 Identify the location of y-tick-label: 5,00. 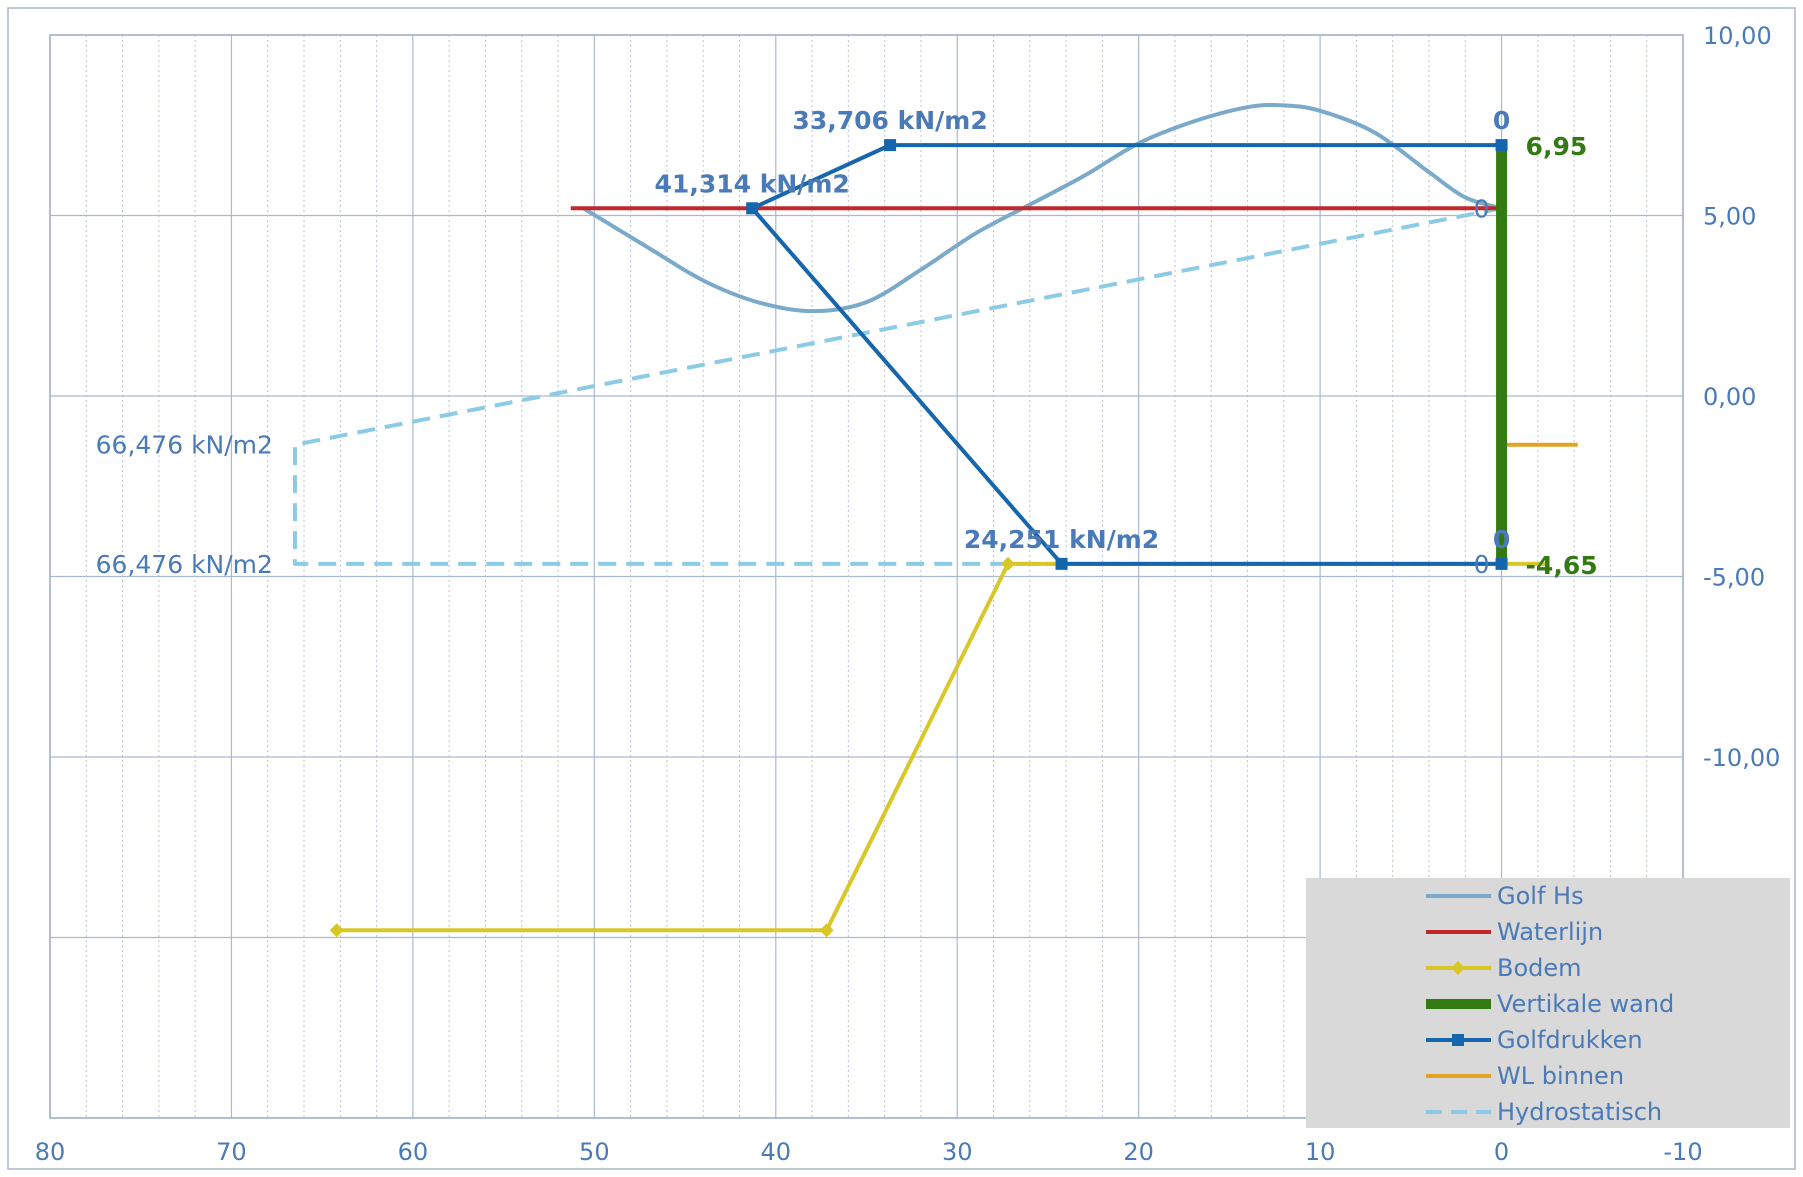
(1729, 217).